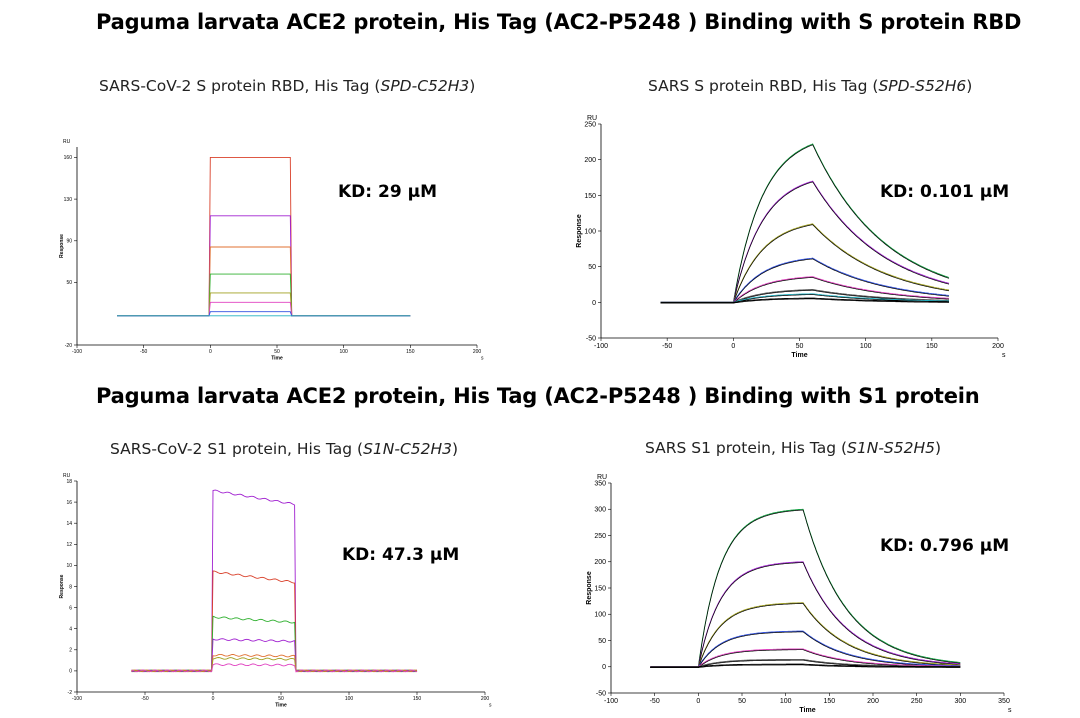 The width and height of the screenshot is (1080, 718). Describe the element at coordinates (69, 524) in the screenshot. I see `y-tick-label: 14` at that location.